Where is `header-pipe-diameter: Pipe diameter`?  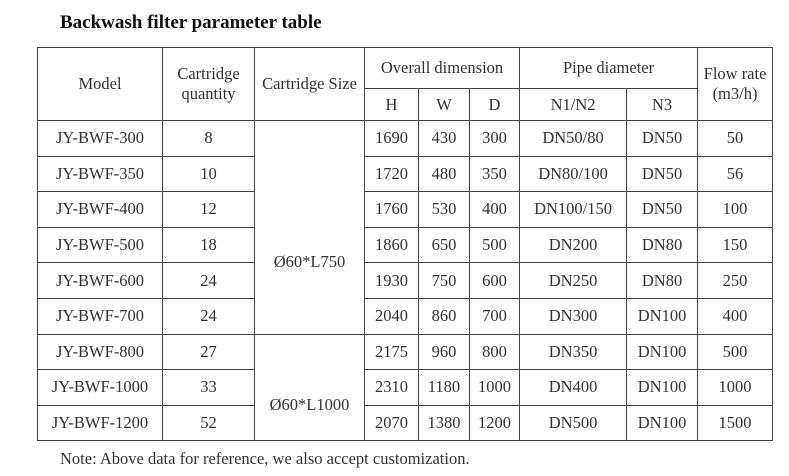
header-pipe-diameter: Pipe diameter is located at coordinates (609, 68).